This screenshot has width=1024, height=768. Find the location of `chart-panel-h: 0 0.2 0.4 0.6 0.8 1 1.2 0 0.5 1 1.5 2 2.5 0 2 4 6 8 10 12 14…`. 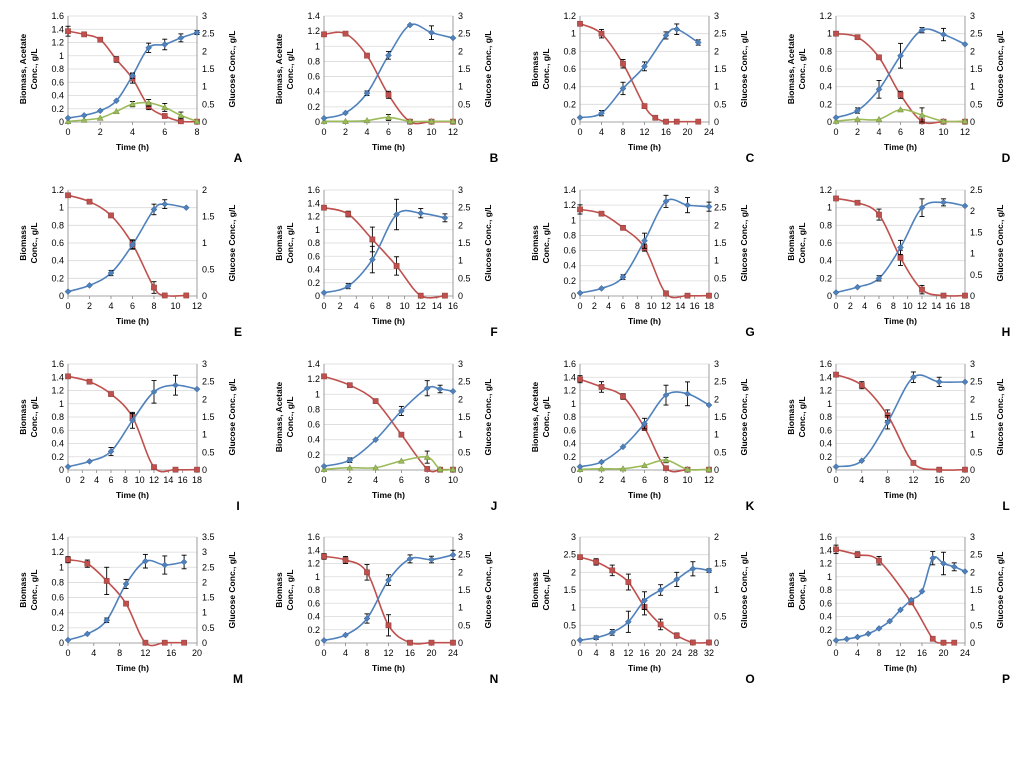

chart-panel-h: 0 0.2 0.4 0.6 0.8 1 1.2 0 0.5 1 1.5 2 2.5 0 2 4 6 8 10 12 14… is located at coordinates (896, 261).